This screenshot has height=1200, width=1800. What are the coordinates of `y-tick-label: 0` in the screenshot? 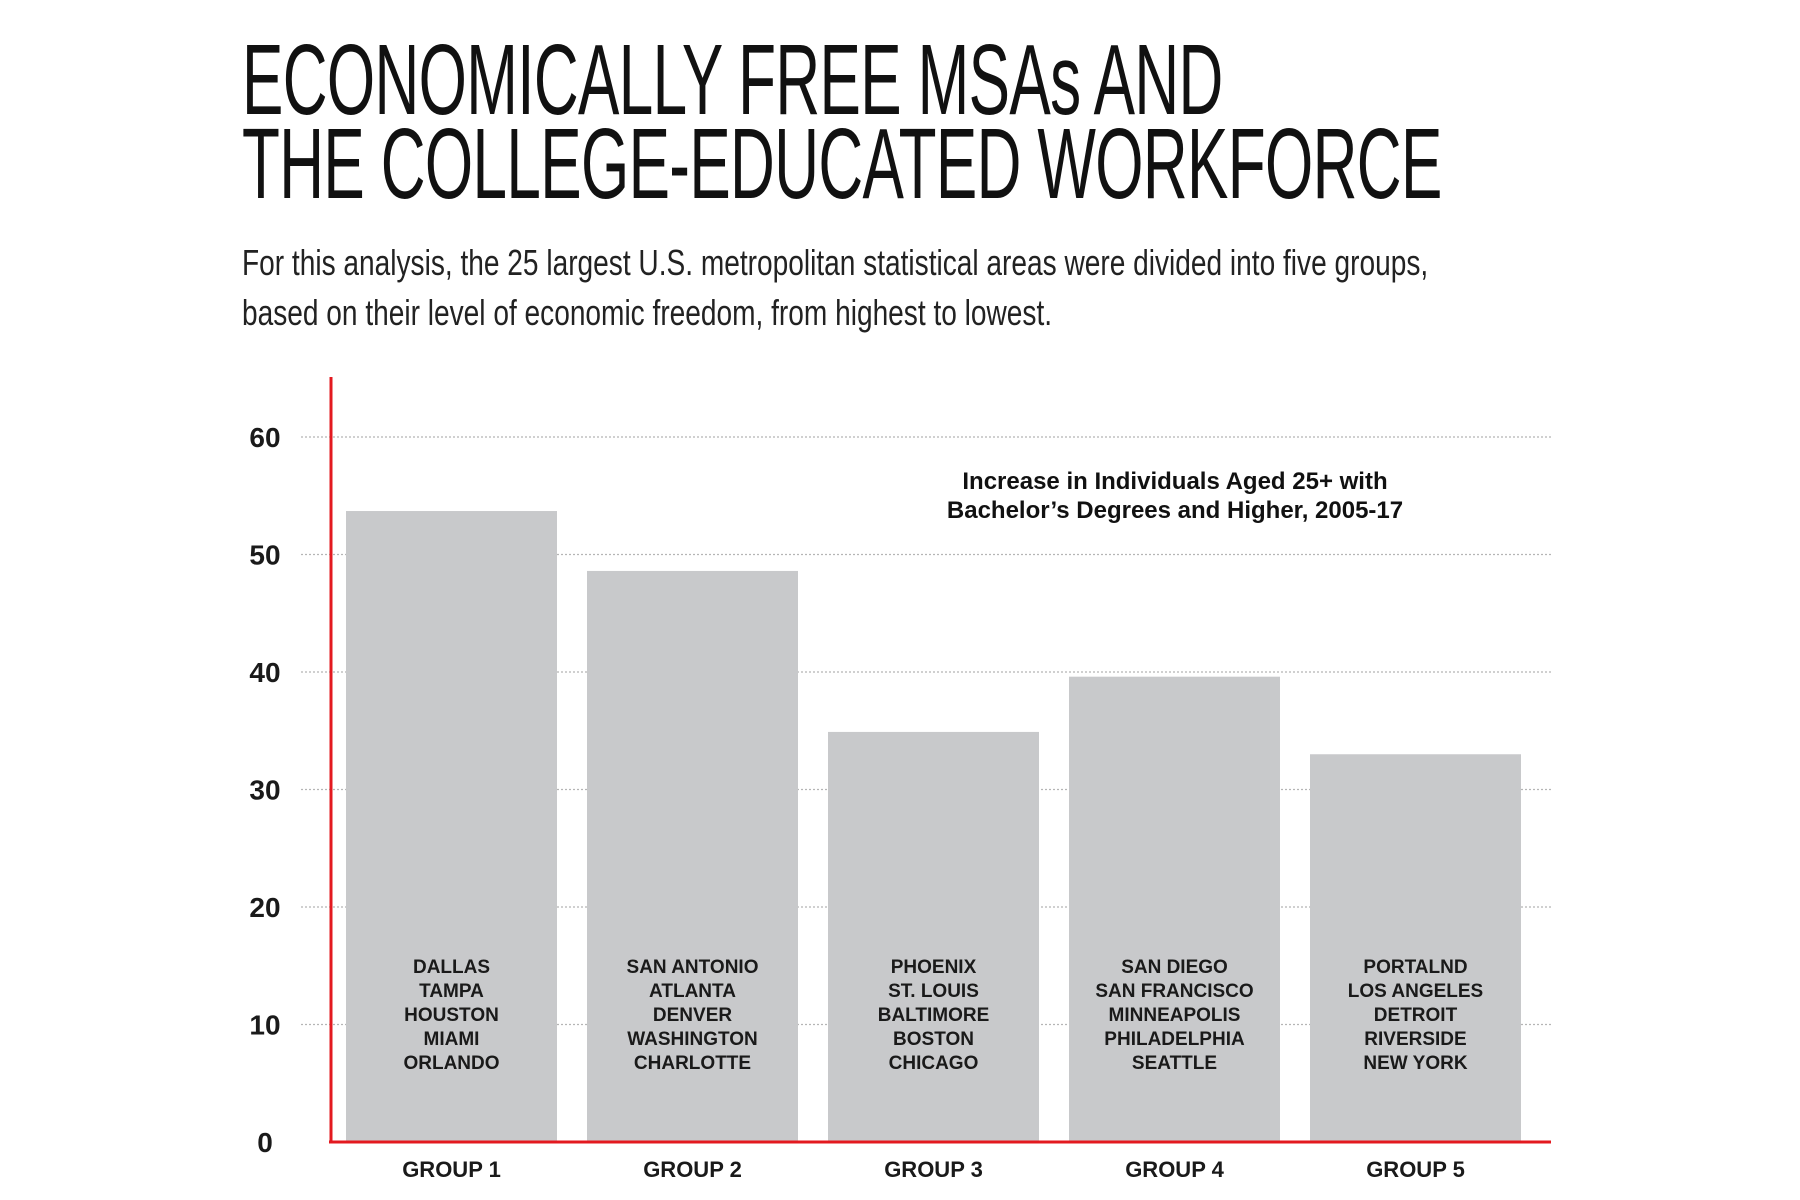 It's located at (265, 1142).